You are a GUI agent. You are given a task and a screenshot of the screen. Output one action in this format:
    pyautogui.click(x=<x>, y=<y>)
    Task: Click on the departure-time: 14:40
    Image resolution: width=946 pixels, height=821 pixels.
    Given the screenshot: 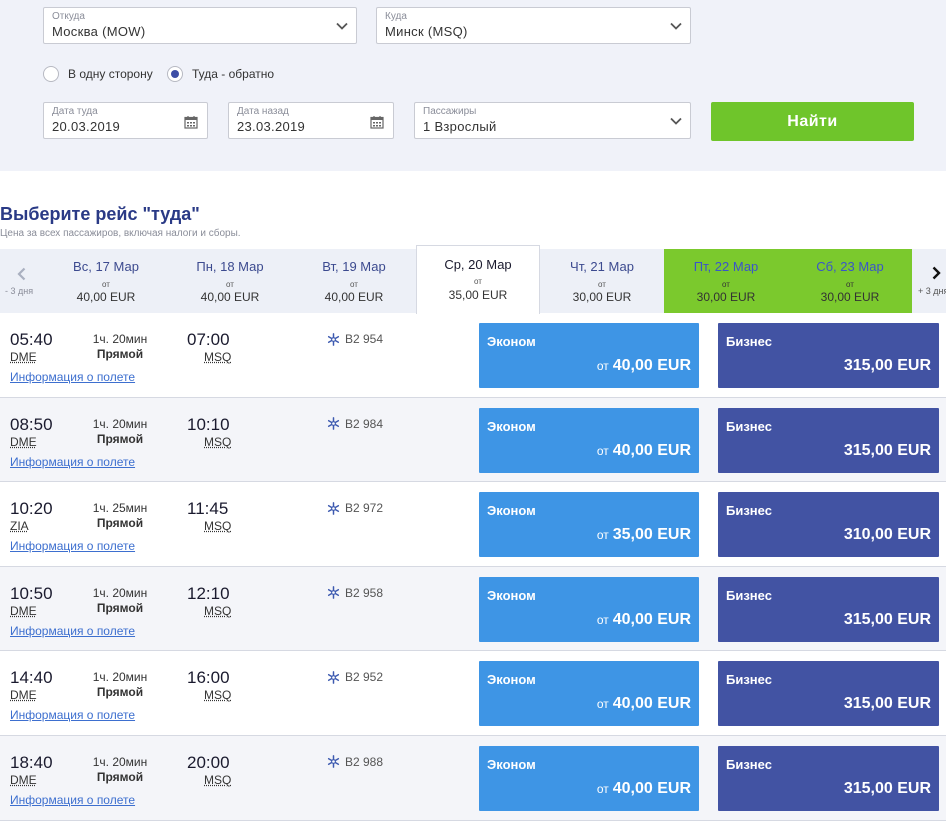 What is the action you would take?
    pyautogui.click(x=31, y=678)
    